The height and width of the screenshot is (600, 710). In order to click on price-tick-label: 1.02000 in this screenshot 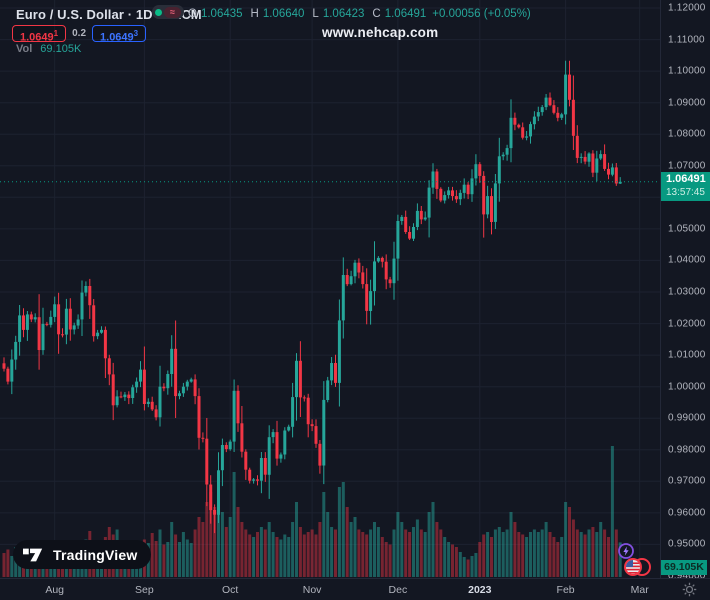, I will do `click(687, 324)`.